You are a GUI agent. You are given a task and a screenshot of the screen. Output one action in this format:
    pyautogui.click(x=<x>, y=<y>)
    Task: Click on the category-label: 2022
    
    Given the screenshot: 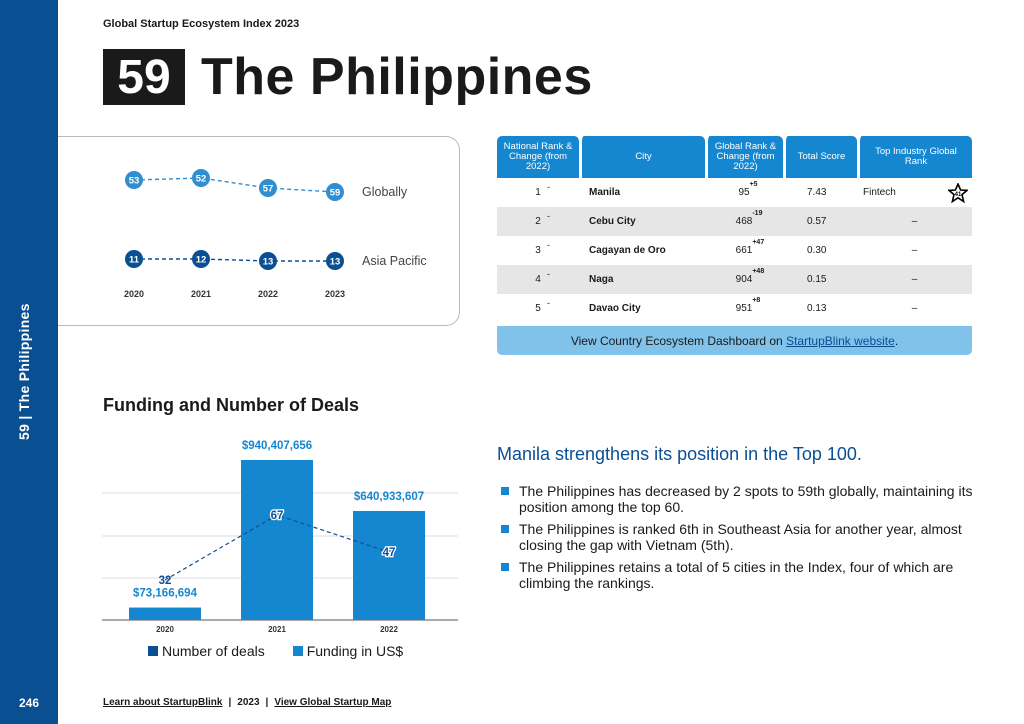 What is the action you would take?
    pyautogui.click(x=389, y=629)
    